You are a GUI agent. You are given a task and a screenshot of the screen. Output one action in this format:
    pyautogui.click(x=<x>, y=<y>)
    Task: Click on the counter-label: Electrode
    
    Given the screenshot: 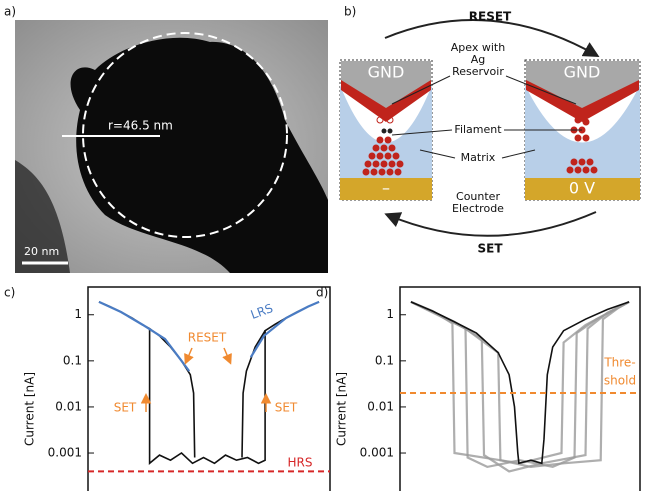 What is the action you would take?
    pyautogui.click(x=478, y=208)
    